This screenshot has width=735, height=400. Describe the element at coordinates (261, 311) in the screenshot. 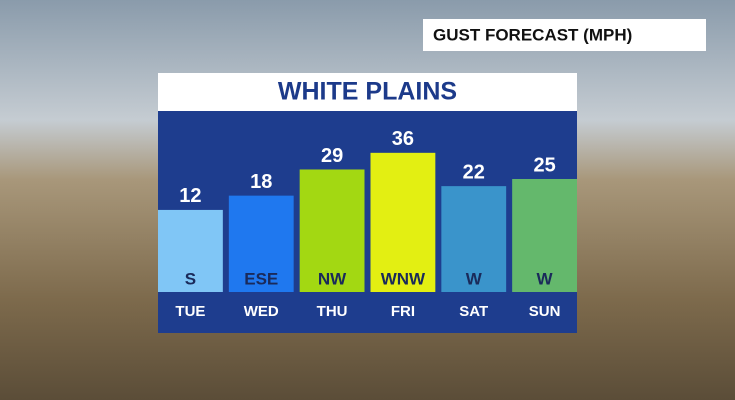

I see `x-tick-label: WED` at that location.